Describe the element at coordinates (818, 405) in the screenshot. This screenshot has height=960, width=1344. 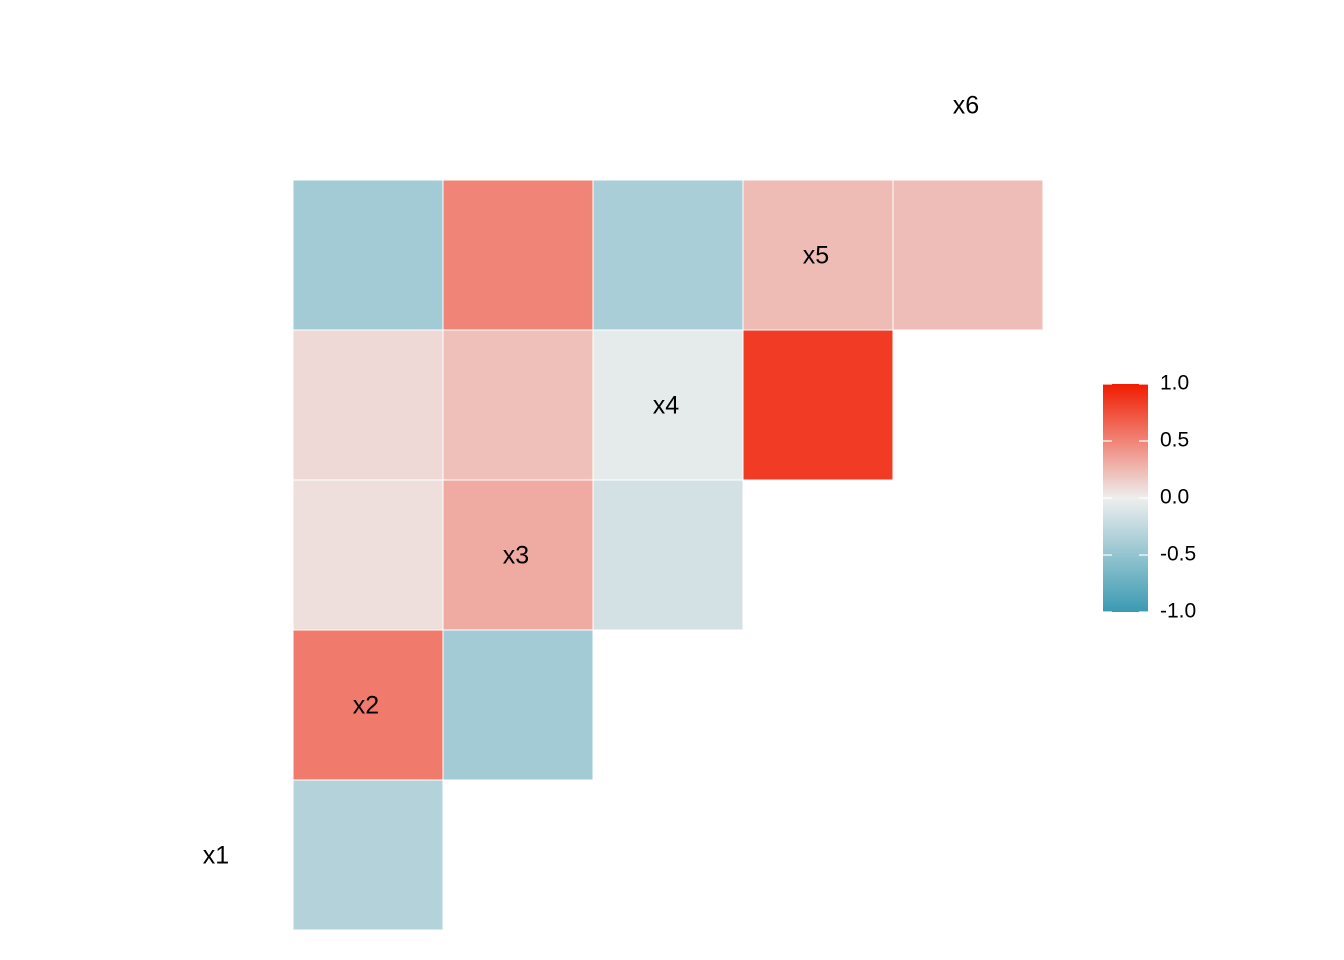
I see `heatmap-cell-x5-x4` at that location.